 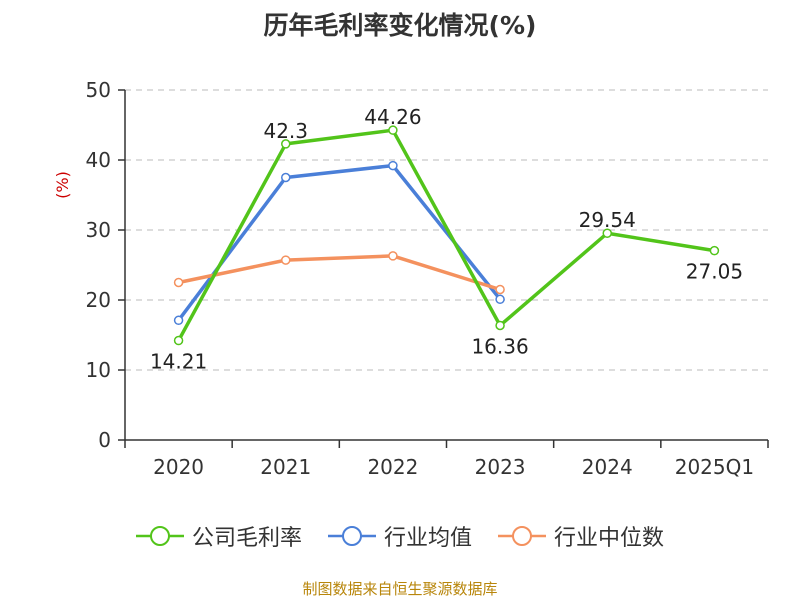 I want to click on y-tick-label: 50, so click(x=98, y=90).